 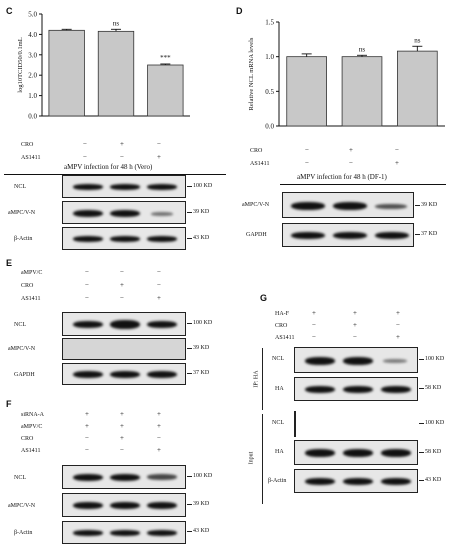 What do you see at coordinates (285, 338) in the screenshot?
I see `panel-g-treatment-as1411-label: AS1411` at bounding box center [285, 338].